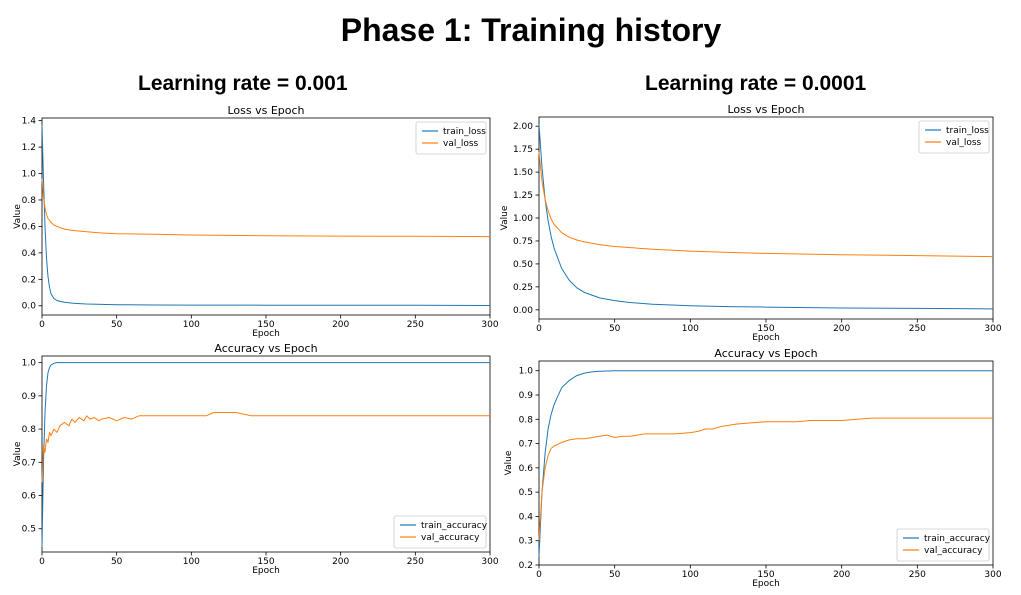 The width and height of the screenshot is (1021, 595). I want to click on series-line-val_loss, so click(766, 204).